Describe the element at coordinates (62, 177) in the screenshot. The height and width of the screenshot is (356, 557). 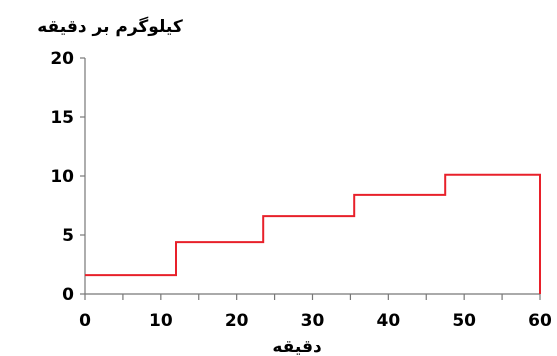
I see `y-tick-label: 10` at that location.